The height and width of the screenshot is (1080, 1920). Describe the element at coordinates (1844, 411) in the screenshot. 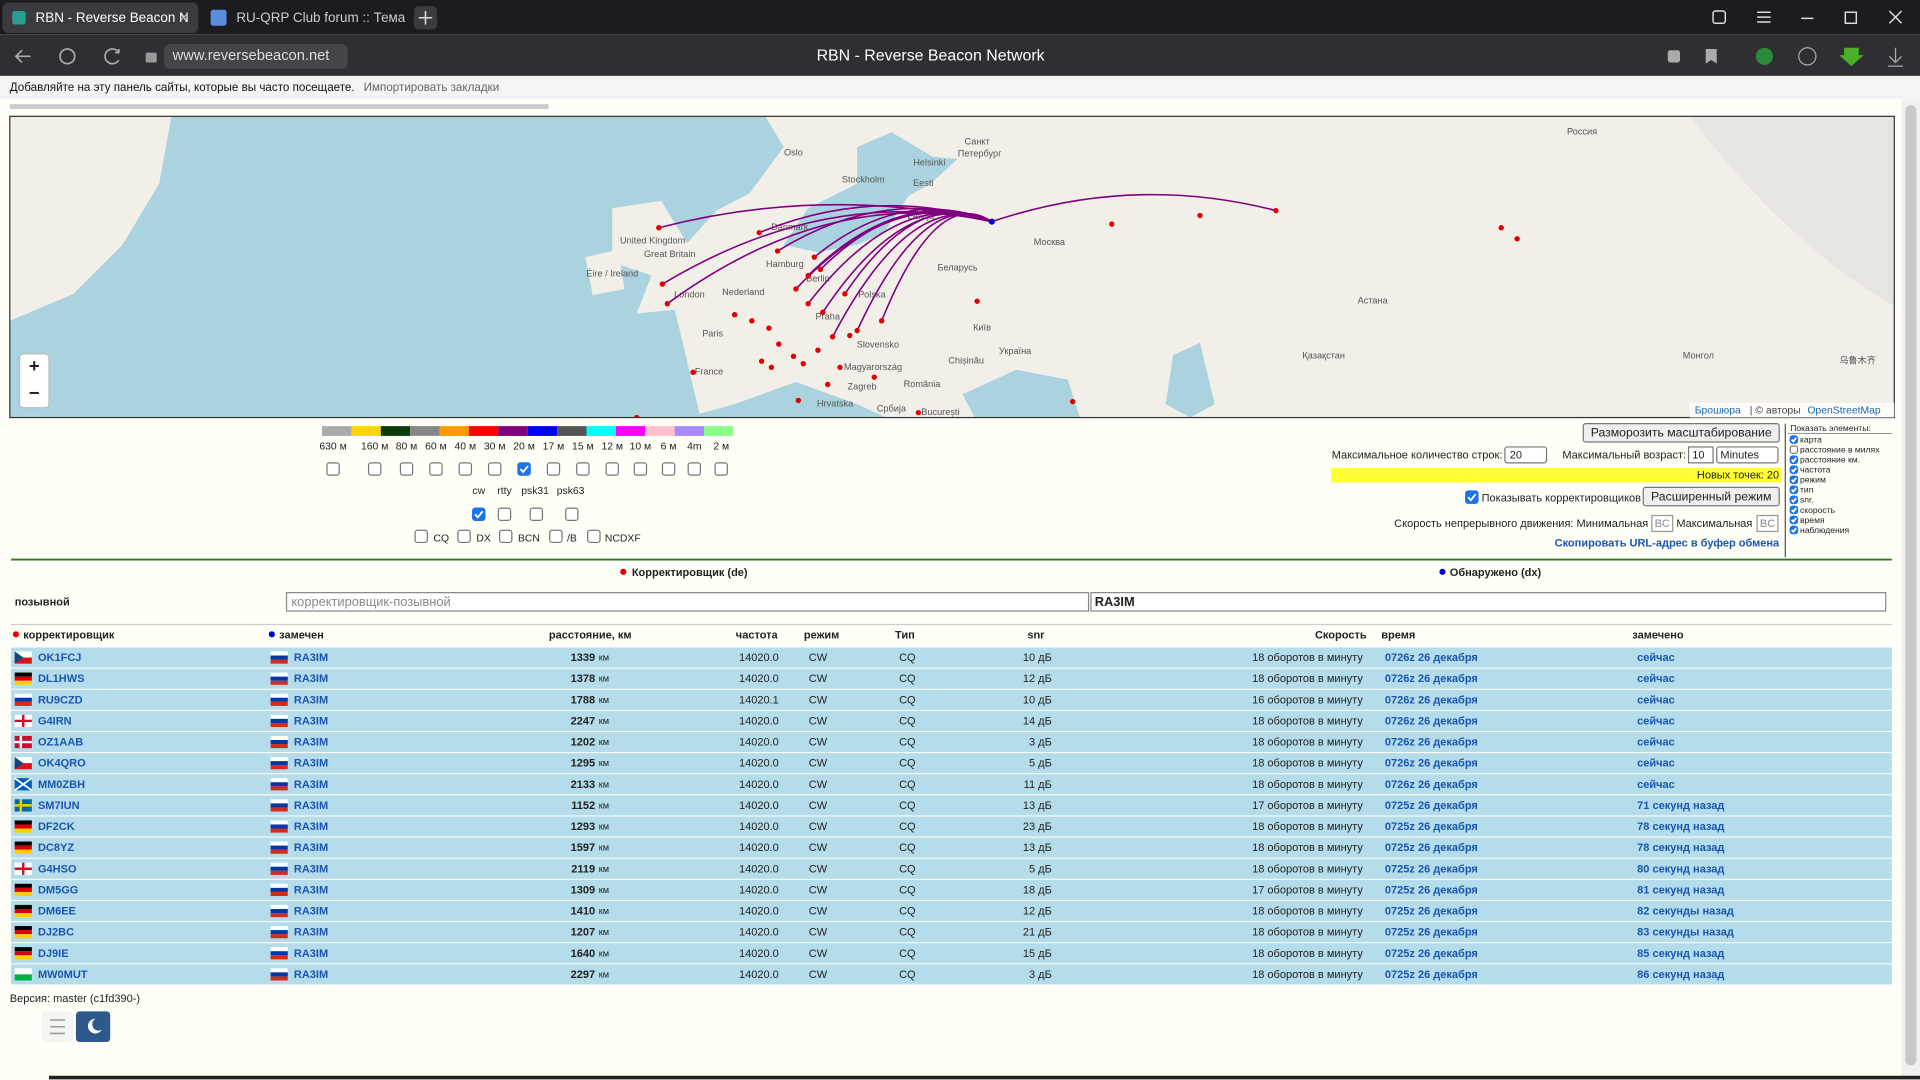

I see `attribution-link: OpenStreetMap` at that location.